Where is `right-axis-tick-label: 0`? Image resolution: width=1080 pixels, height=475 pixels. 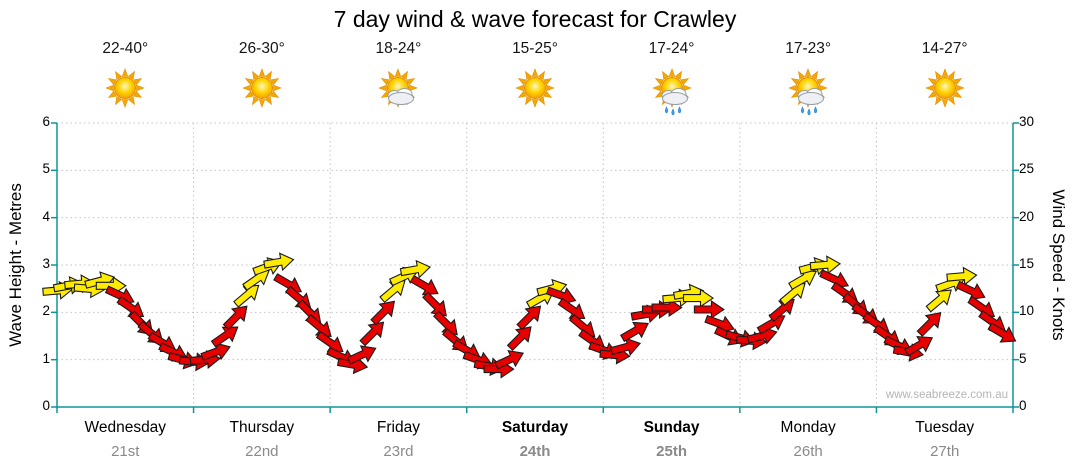 right-axis-tick-label: 0 is located at coordinates (1023, 405).